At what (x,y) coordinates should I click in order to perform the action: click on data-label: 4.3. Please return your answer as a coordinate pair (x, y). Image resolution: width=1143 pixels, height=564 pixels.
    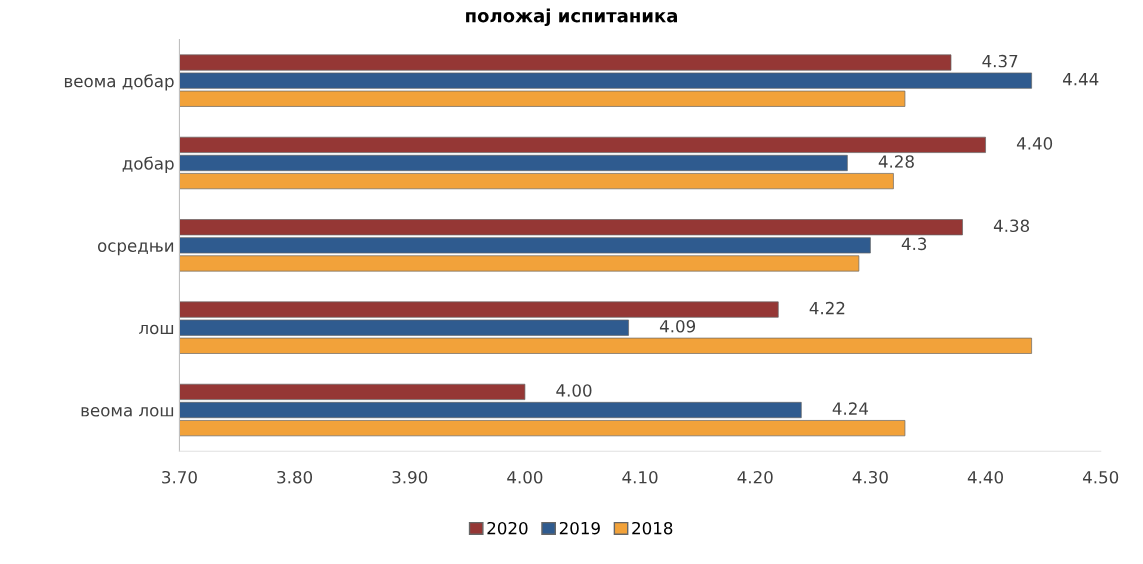
    Looking at the image, I should click on (914, 244).